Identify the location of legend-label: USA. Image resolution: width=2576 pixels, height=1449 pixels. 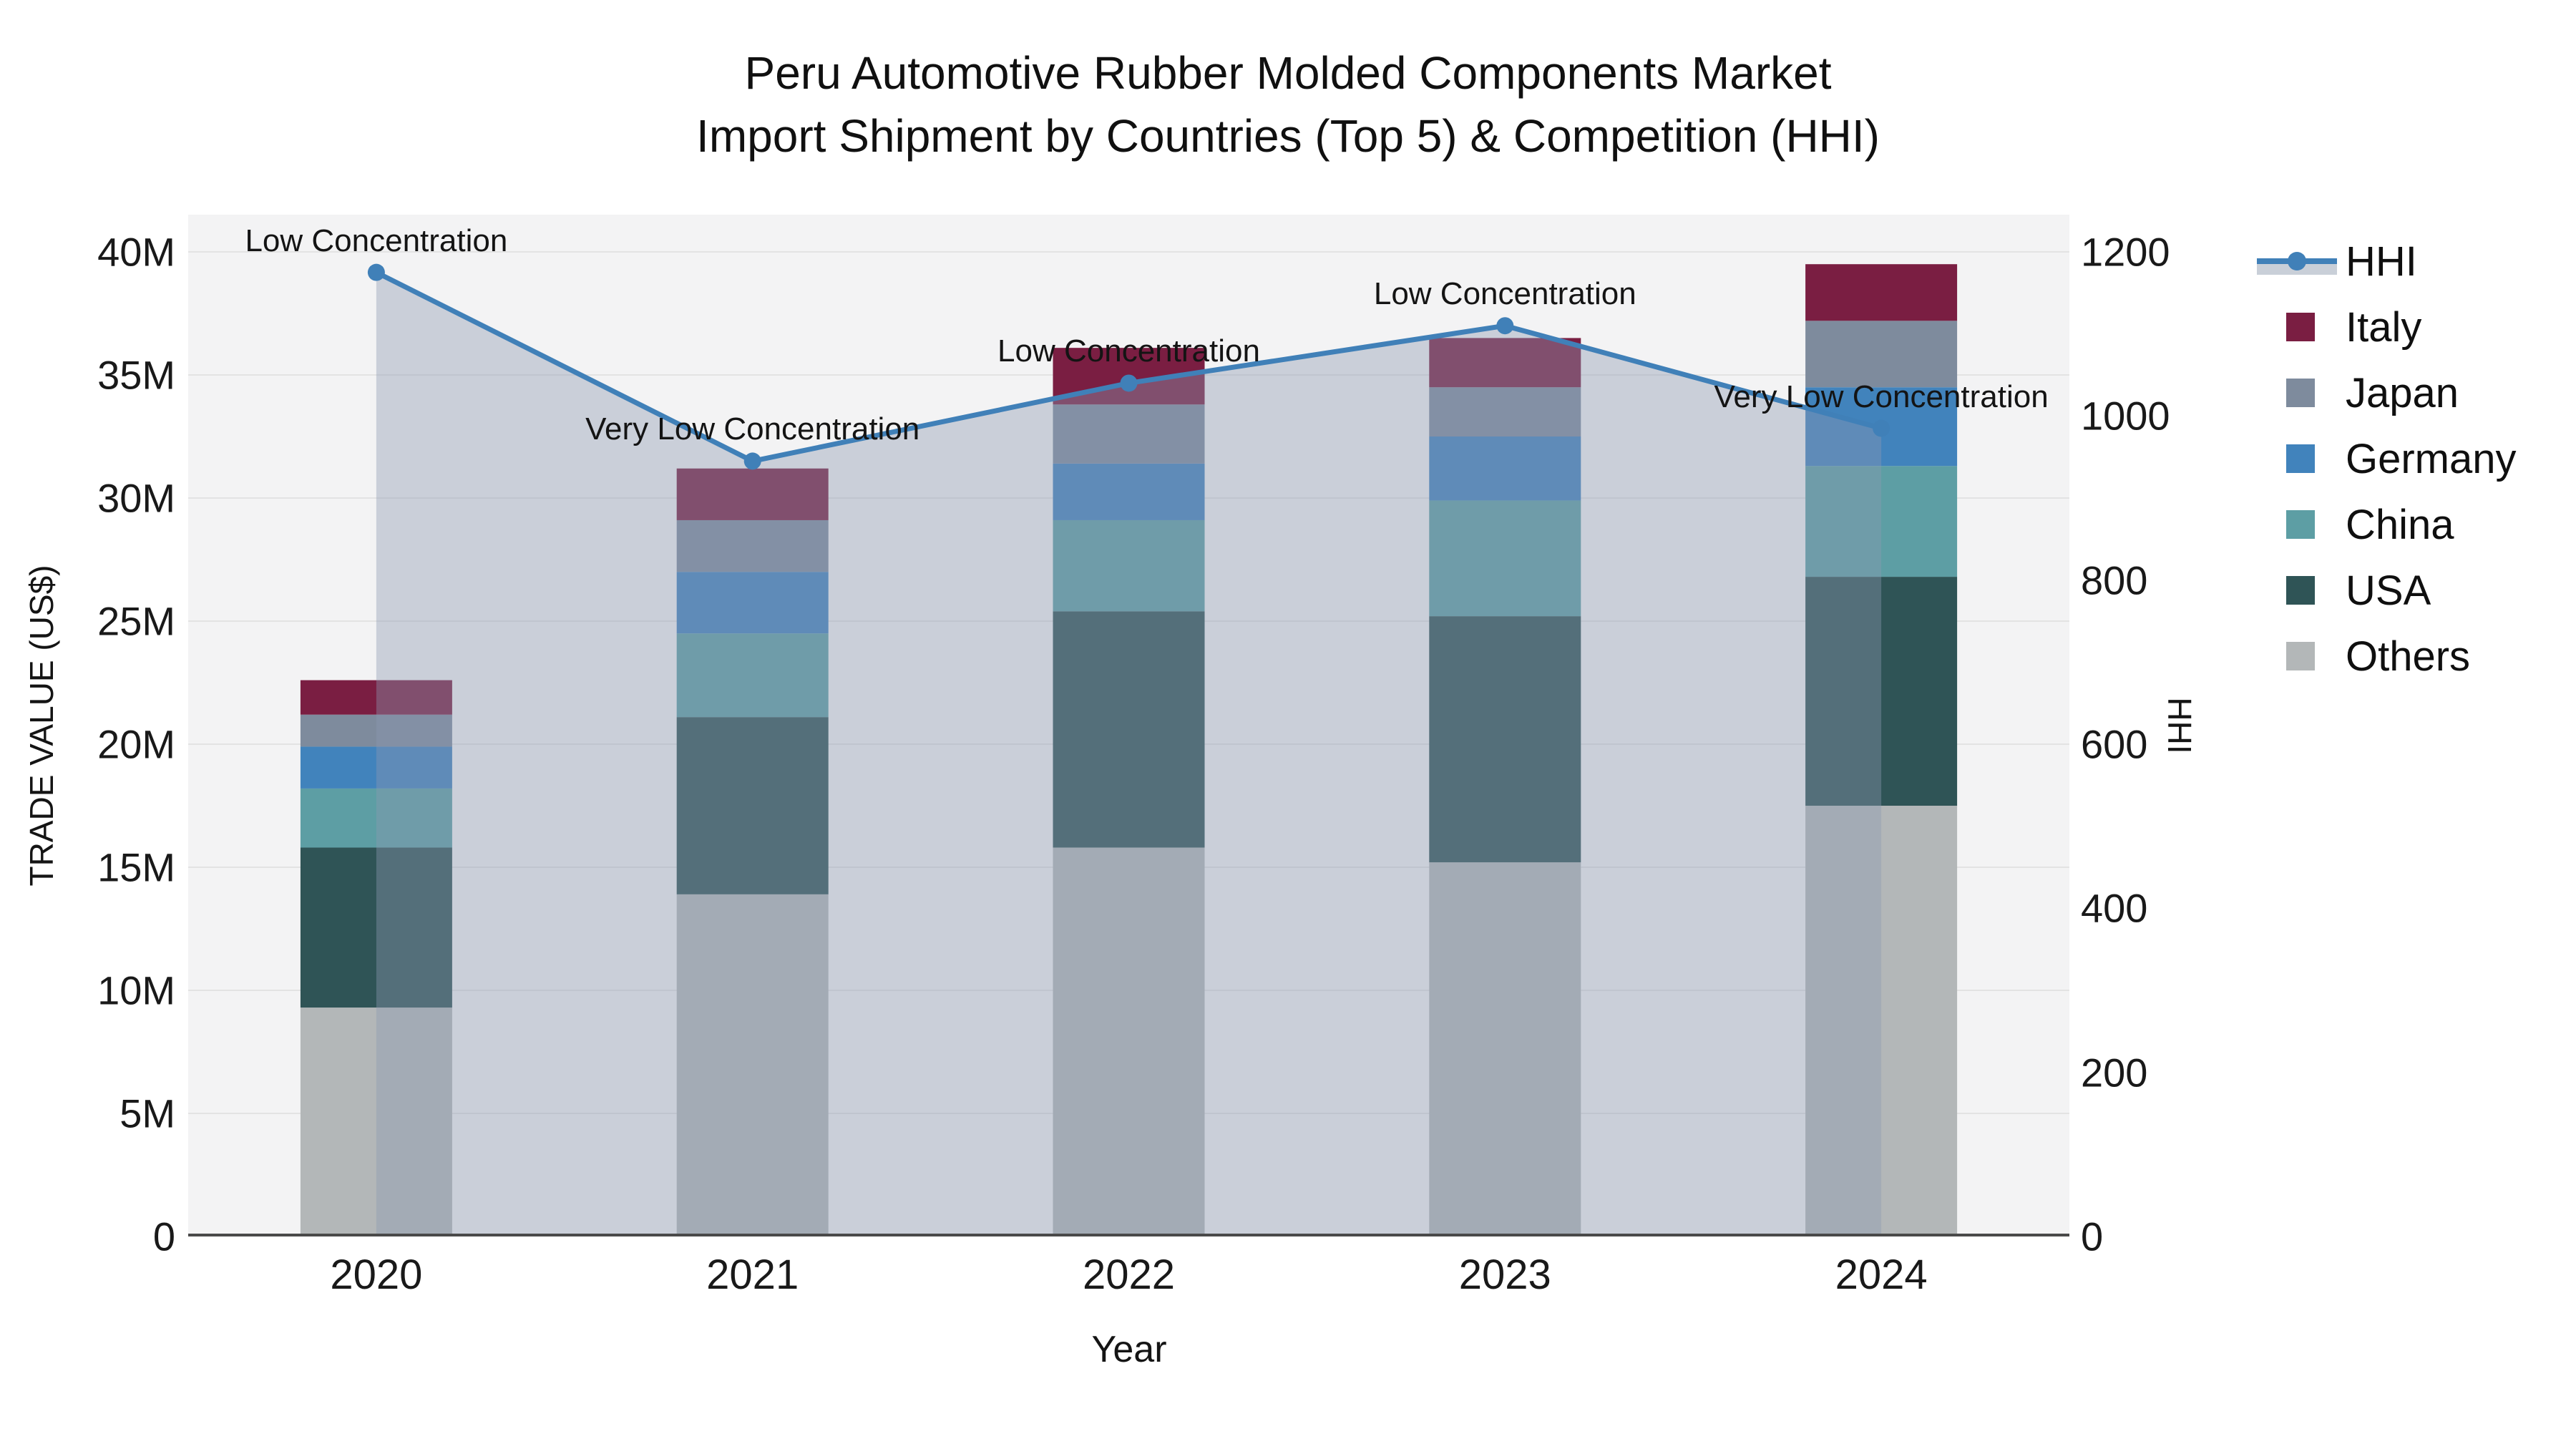
(2388, 590).